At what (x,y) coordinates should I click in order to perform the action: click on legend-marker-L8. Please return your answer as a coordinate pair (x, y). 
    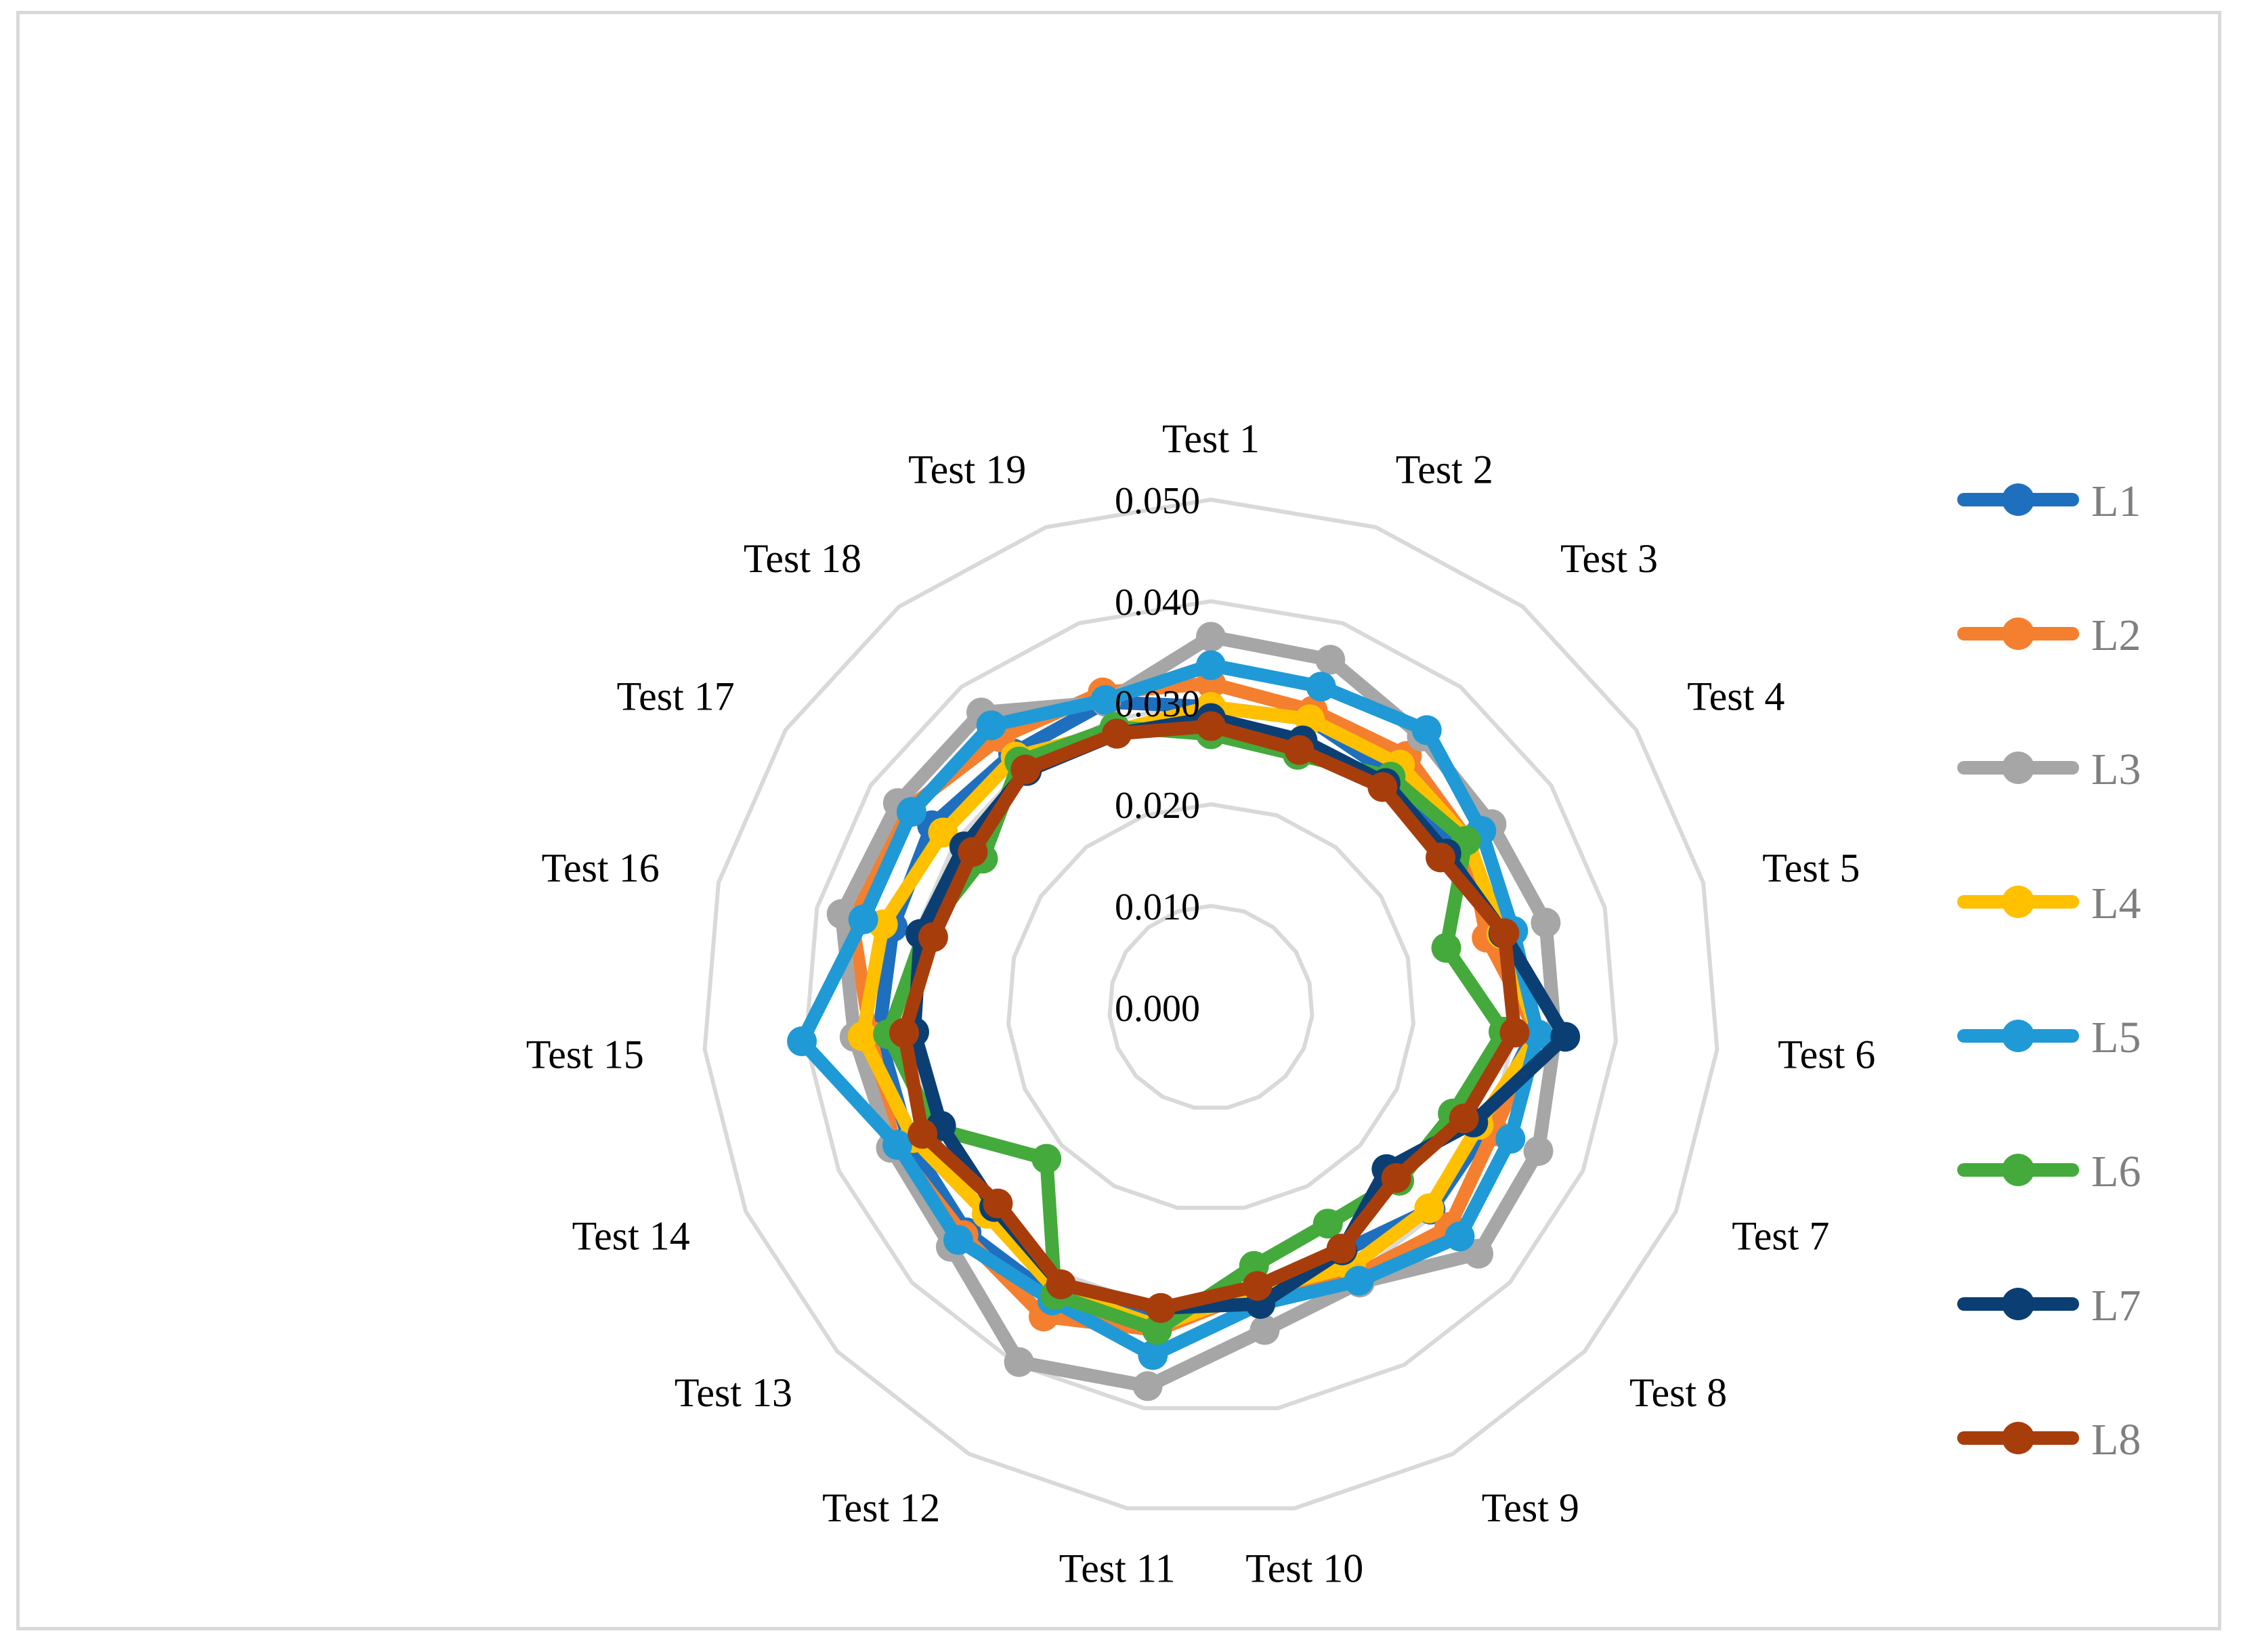
    Looking at the image, I should click on (2018, 1438).